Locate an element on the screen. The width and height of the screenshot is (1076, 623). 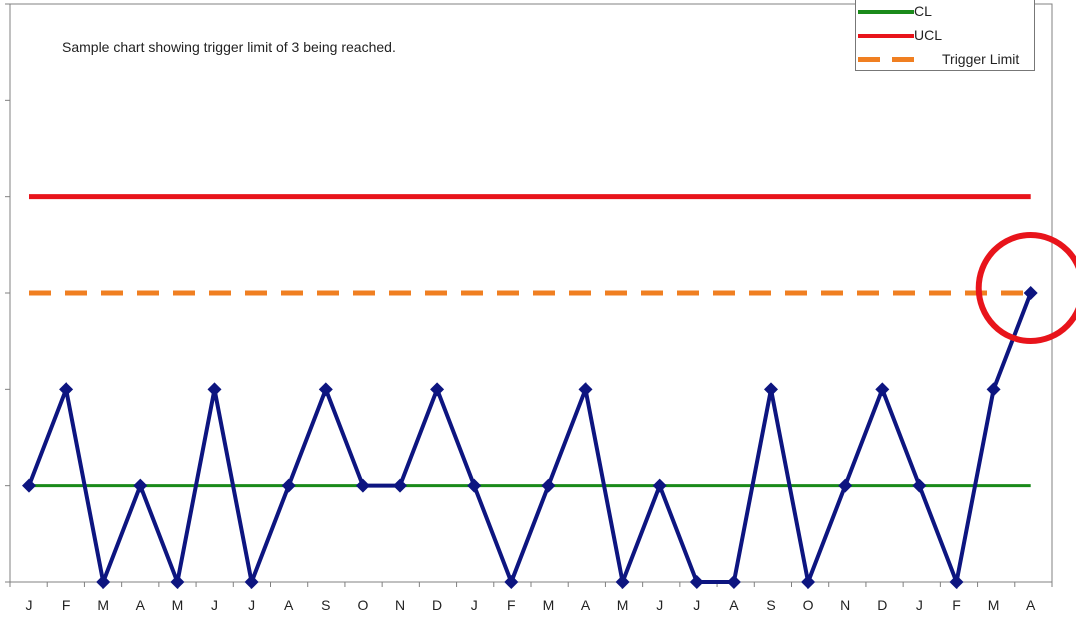
highlight-circle is located at coordinates (1025, 288).